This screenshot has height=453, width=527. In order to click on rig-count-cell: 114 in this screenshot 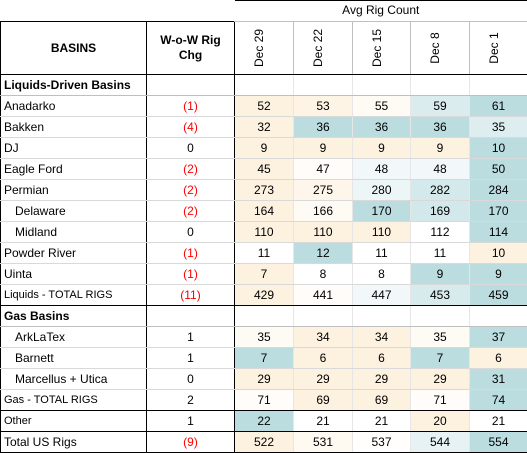, I will do `click(498, 231)`.